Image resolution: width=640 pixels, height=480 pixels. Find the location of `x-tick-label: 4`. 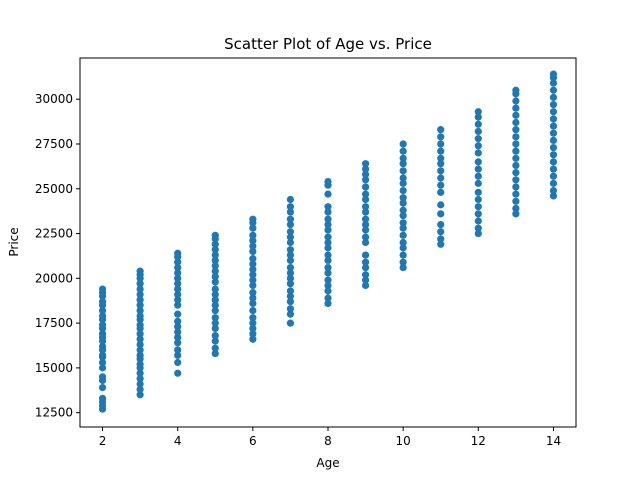

x-tick-label: 4 is located at coordinates (178, 441).